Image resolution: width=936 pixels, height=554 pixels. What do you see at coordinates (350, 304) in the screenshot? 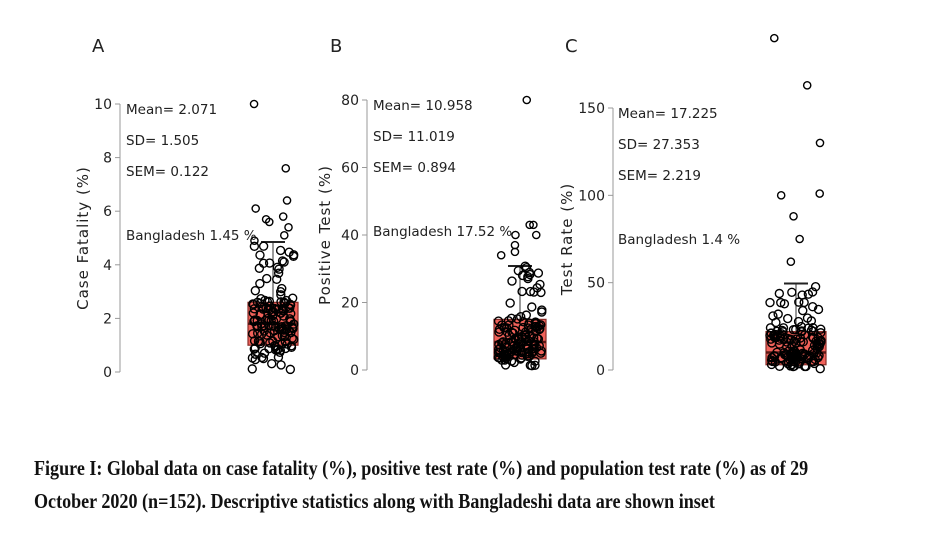
I see `y-tick-label: 20` at bounding box center [350, 304].